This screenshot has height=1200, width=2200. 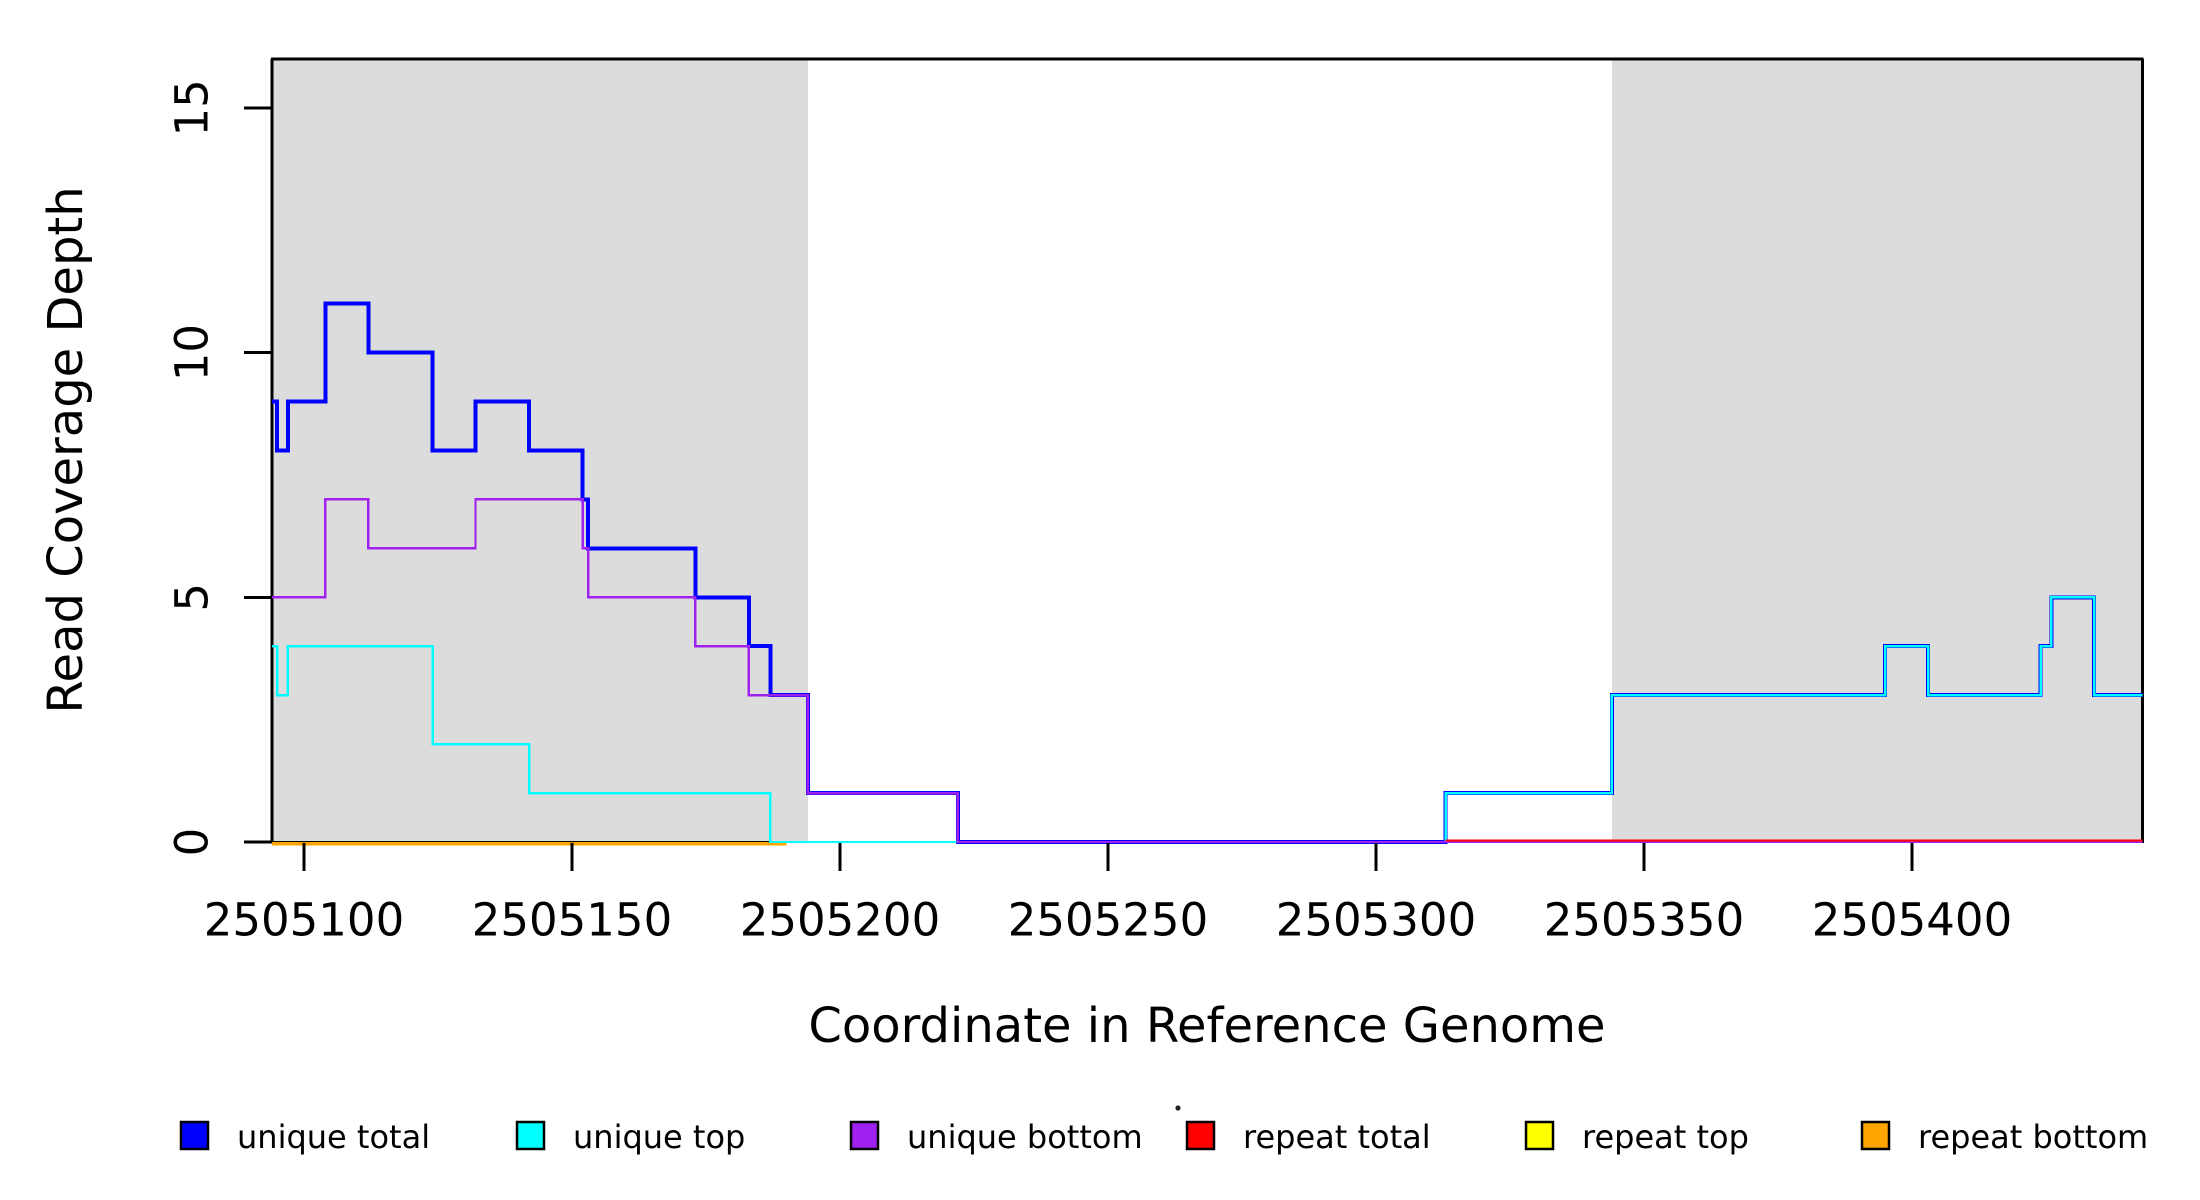 What do you see at coordinates (2033, 1137) in the screenshot?
I see `legend-label: repeat bottom` at bounding box center [2033, 1137].